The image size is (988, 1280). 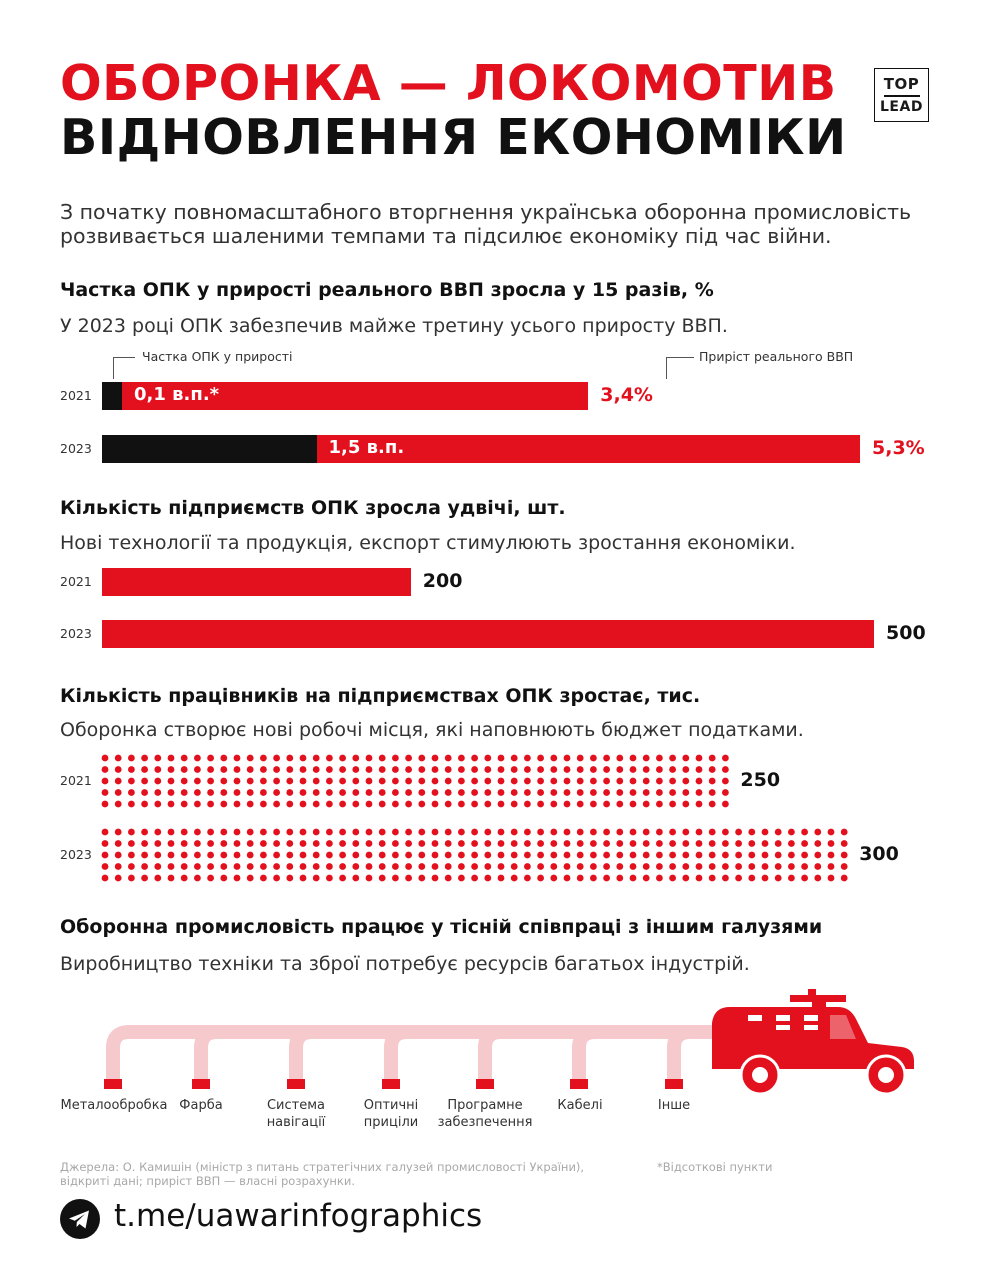 What do you see at coordinates (901, 95) in the screenshot?
I see `toplead-logo: TOP LEAD` at bounding box center [901, 95].